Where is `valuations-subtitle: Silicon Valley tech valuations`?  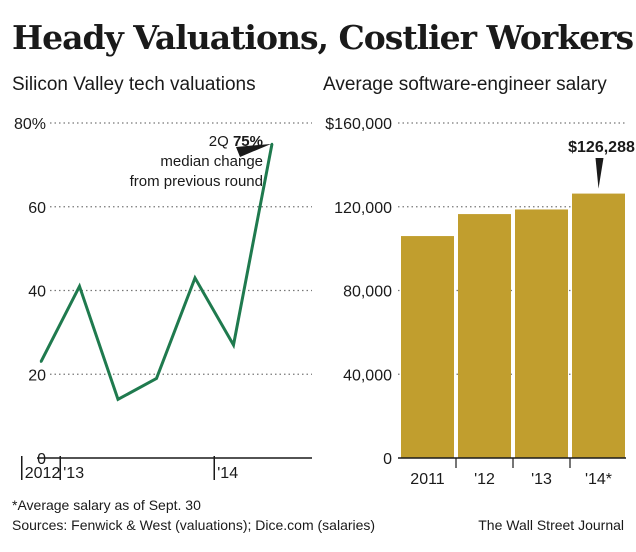 valuations-subtitle: Silicon Valley tech valuations is located at coordinates (134, 84).